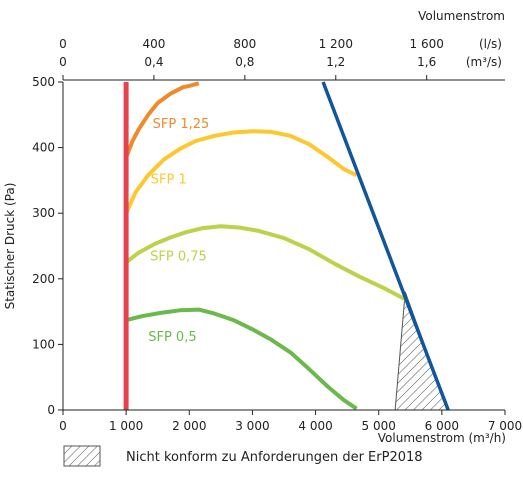 The width and height of the screenshot is (523, 495). Describe the element at coordinates (51, 410) in the screenshot. I see `y-tick-label: 0` at that location.